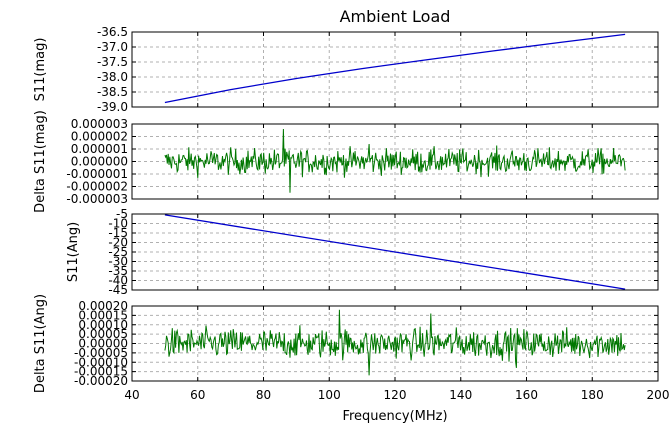 This screenshot has width=671, height=430. Describe the element at coordinates (197, 395) in the screenshot. I see `x-tick-label: 60` at that location.